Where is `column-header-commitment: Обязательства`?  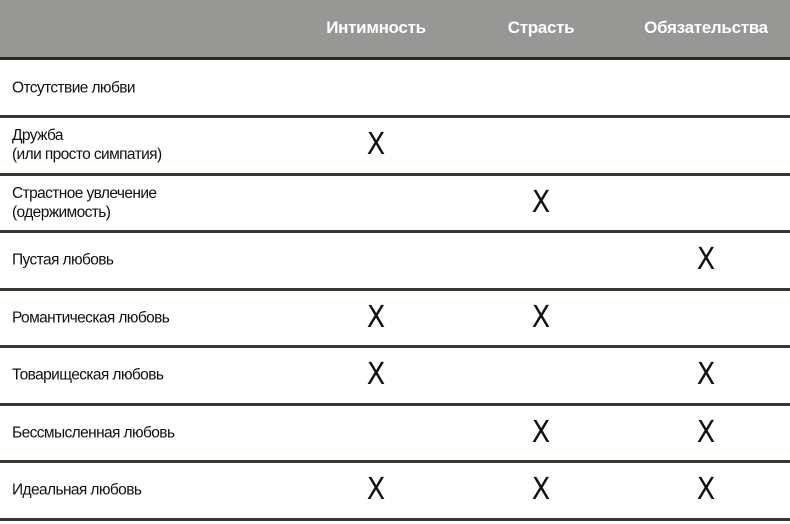 column-header-commitment: Обязательства is located at coordinates (706, 27).